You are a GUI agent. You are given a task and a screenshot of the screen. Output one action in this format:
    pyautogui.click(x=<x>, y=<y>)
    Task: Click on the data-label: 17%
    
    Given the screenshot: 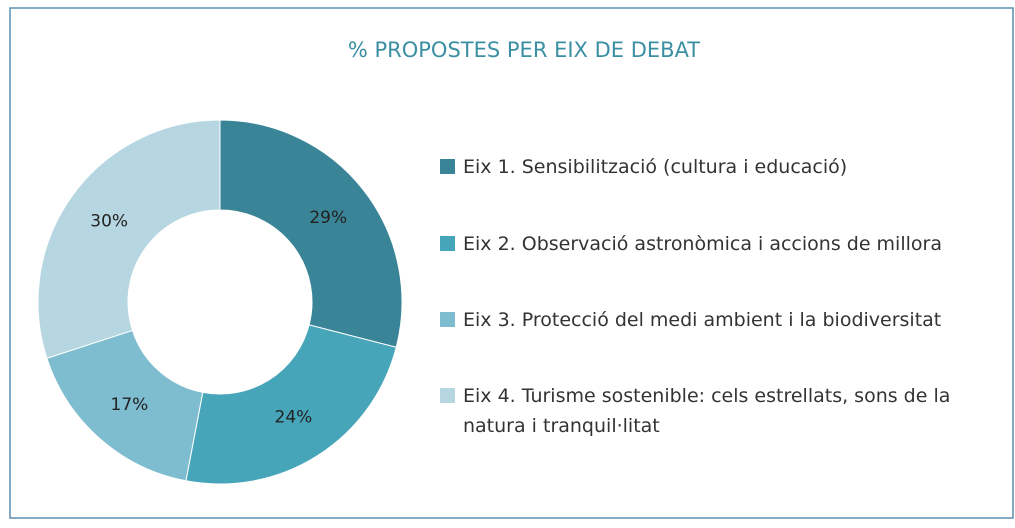 What is the action you would take?
    pyautogui.click(x=130, y=405)
    